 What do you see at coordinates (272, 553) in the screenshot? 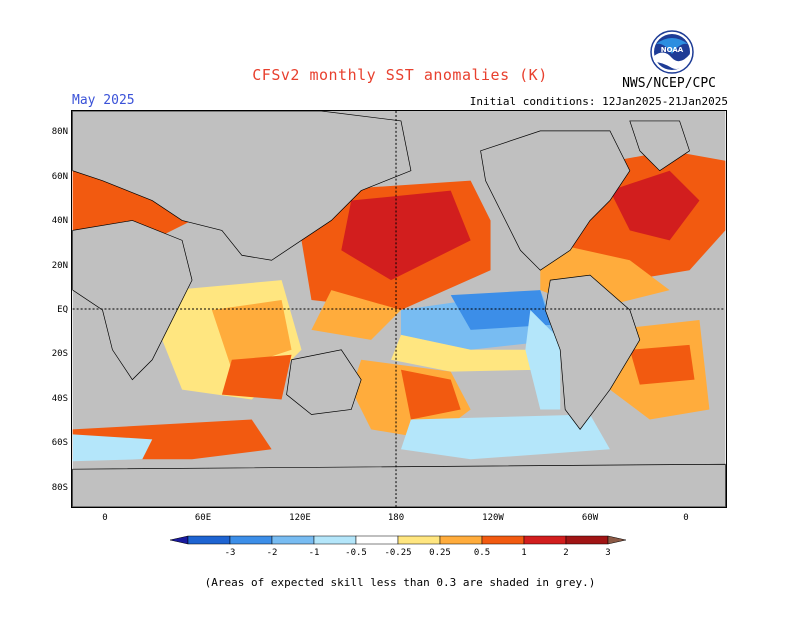
I see `colorbar-tick-label: -2` at bounding box center [272, 553].